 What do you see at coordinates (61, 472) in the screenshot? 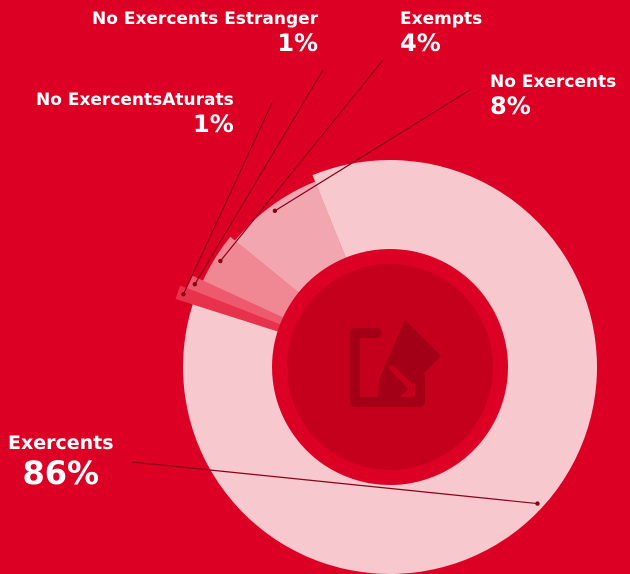
I see `label-exercents-value: 86%` at bounding box center [61, 472].